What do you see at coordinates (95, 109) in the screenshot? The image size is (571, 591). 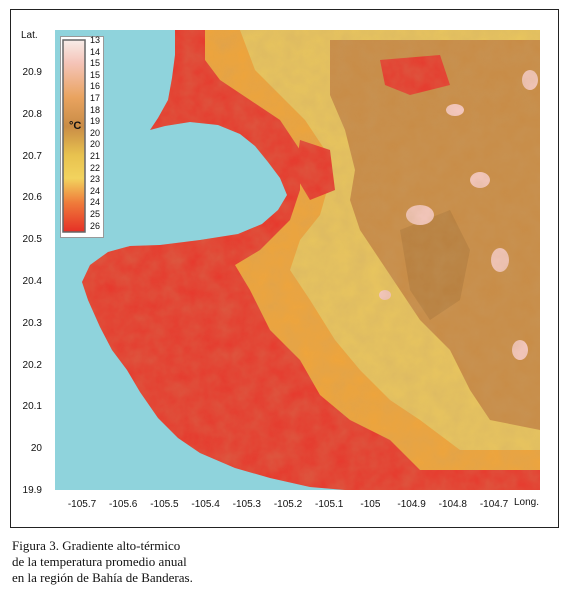 I see `legend-label: 18` at bounding box center [95, 109].